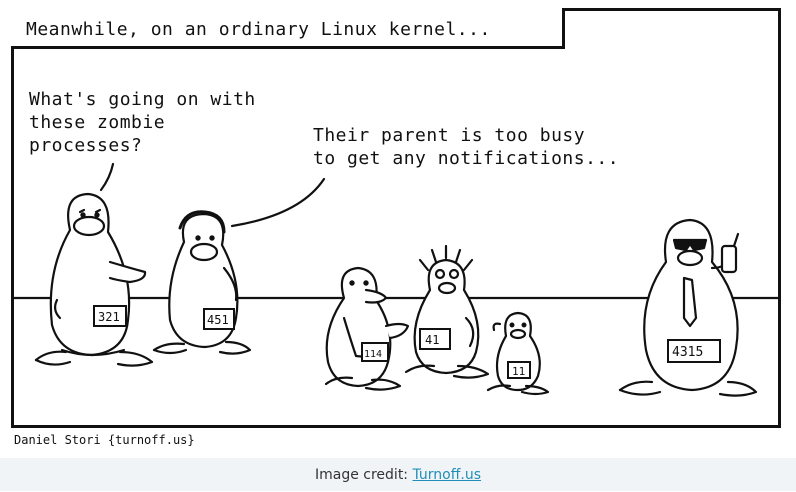 The height and width of the screenshot is (492, 796). Describe the element at coordinates (107, 177) in the screenshot. I see `speech-tail-left` at that location.